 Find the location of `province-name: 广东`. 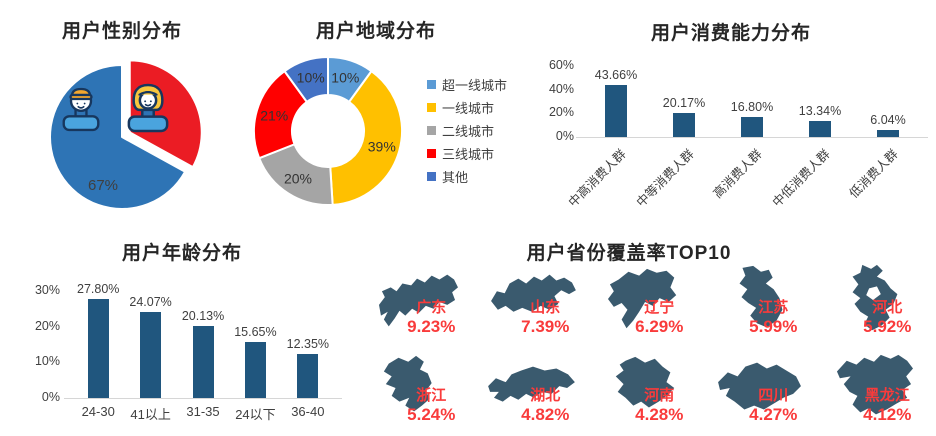

province-name: 广东 is located at coordinates (431, 307).